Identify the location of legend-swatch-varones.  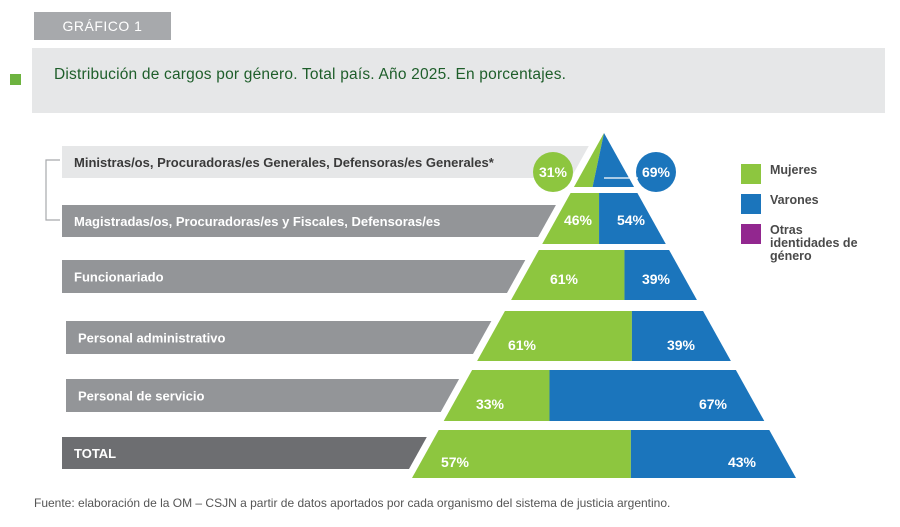
(751, 204).